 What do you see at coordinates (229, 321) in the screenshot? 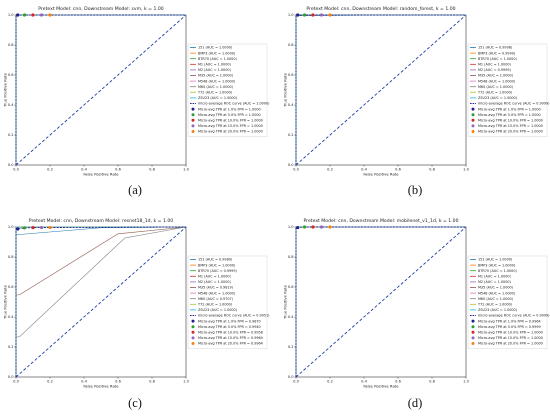
I see `legend-entry: Micro-avg TPR at 1.0% FPR = 0.9870` at bounding box center [229, 321].